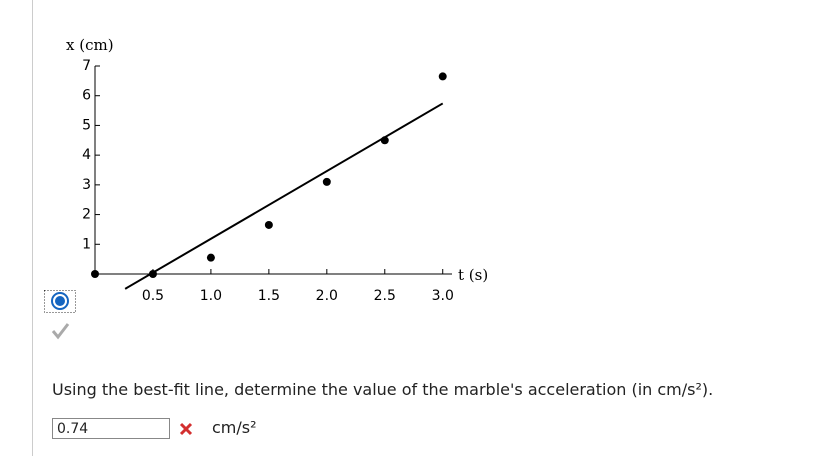  Describe the element at coordinates (86, 215) in the screenshot. I see `y-tick-label: 2` at that location.